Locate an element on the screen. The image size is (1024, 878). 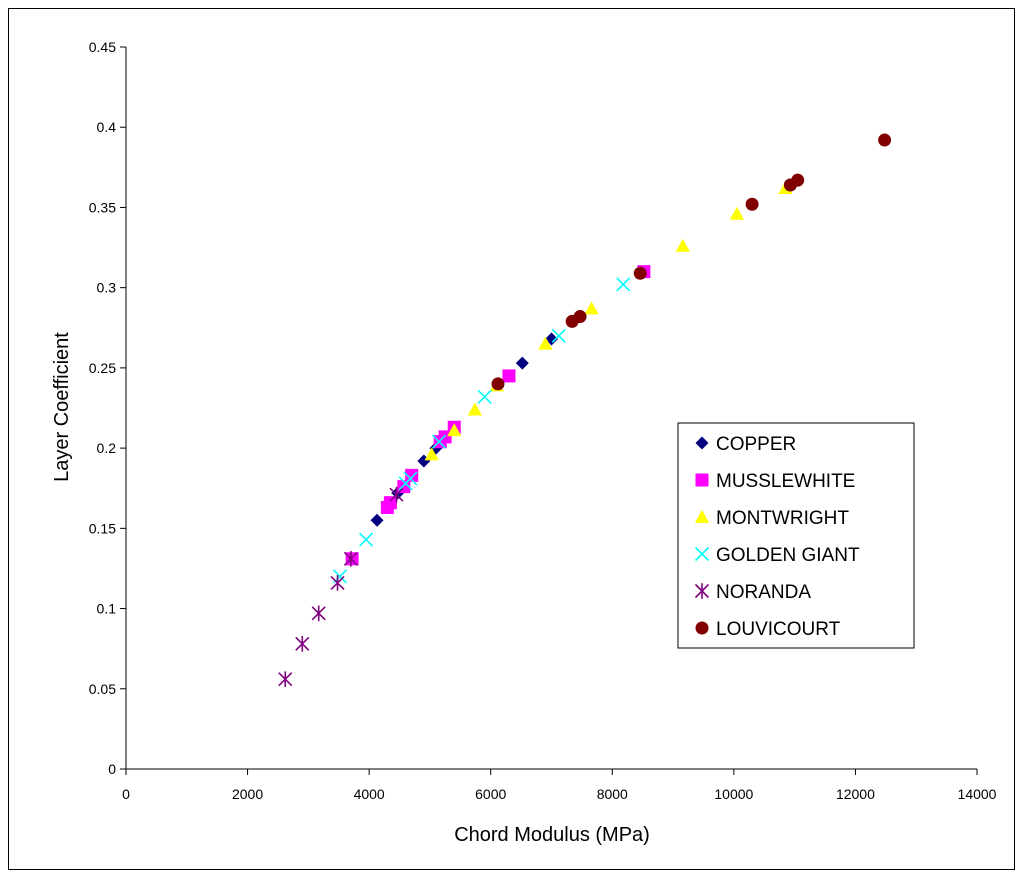
y-tick-label: 0.15 is located at coordinates (102, 528).